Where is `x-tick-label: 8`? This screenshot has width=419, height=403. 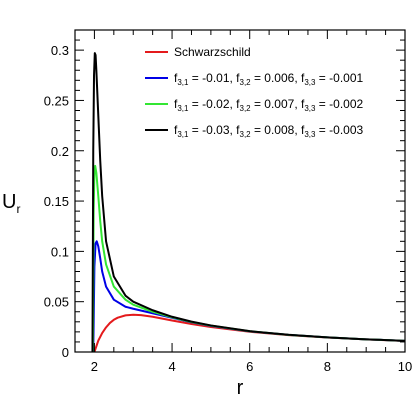
x-tick-label: 8 is located at coordinates (327, 366).